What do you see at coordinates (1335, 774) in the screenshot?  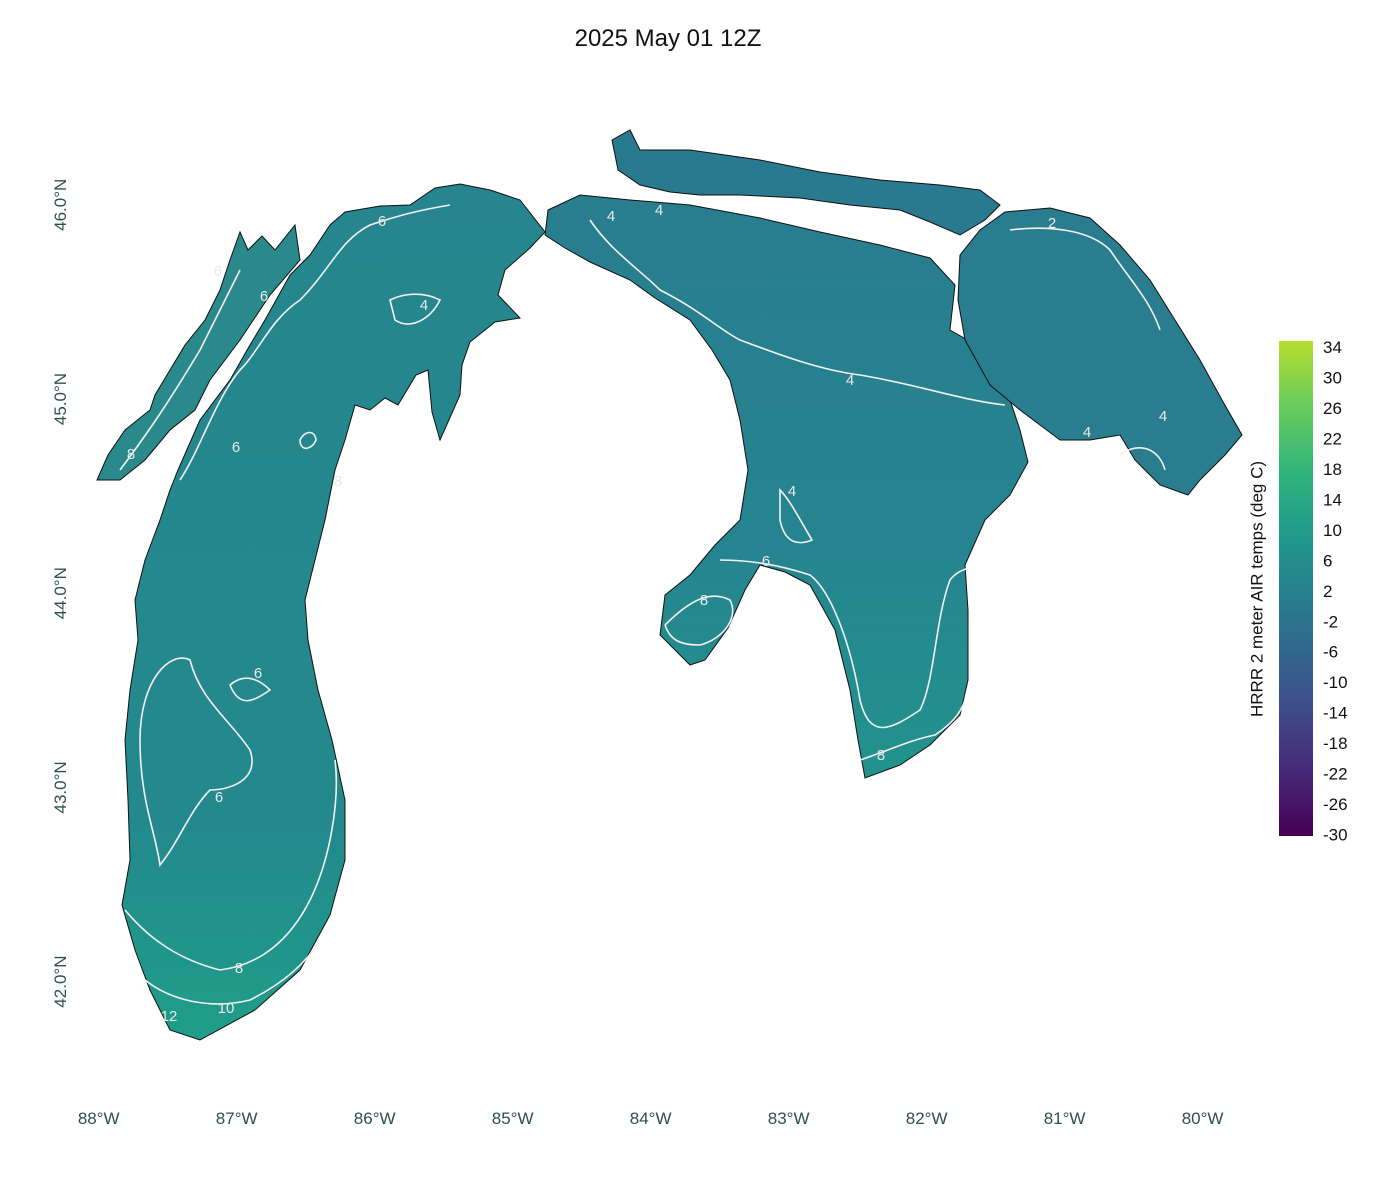 I see `colorbar-tick-label: -22` at bounding box center [1335, 774].